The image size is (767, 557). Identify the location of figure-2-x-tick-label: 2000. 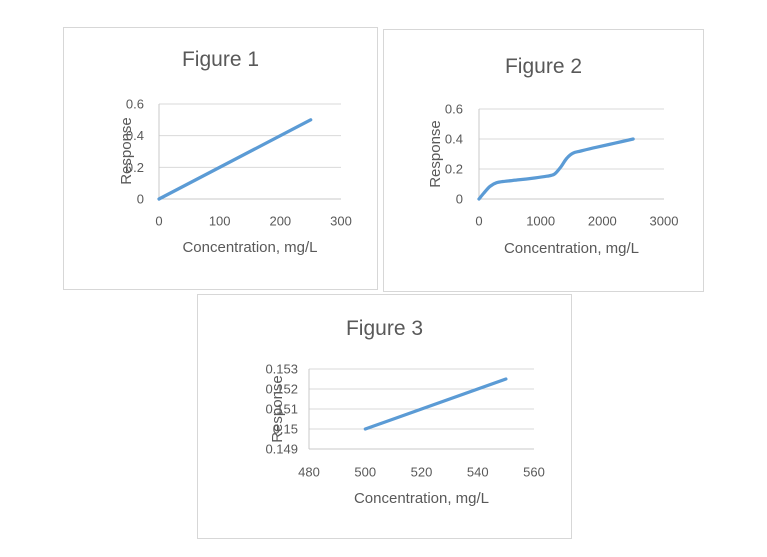
(602, 221).